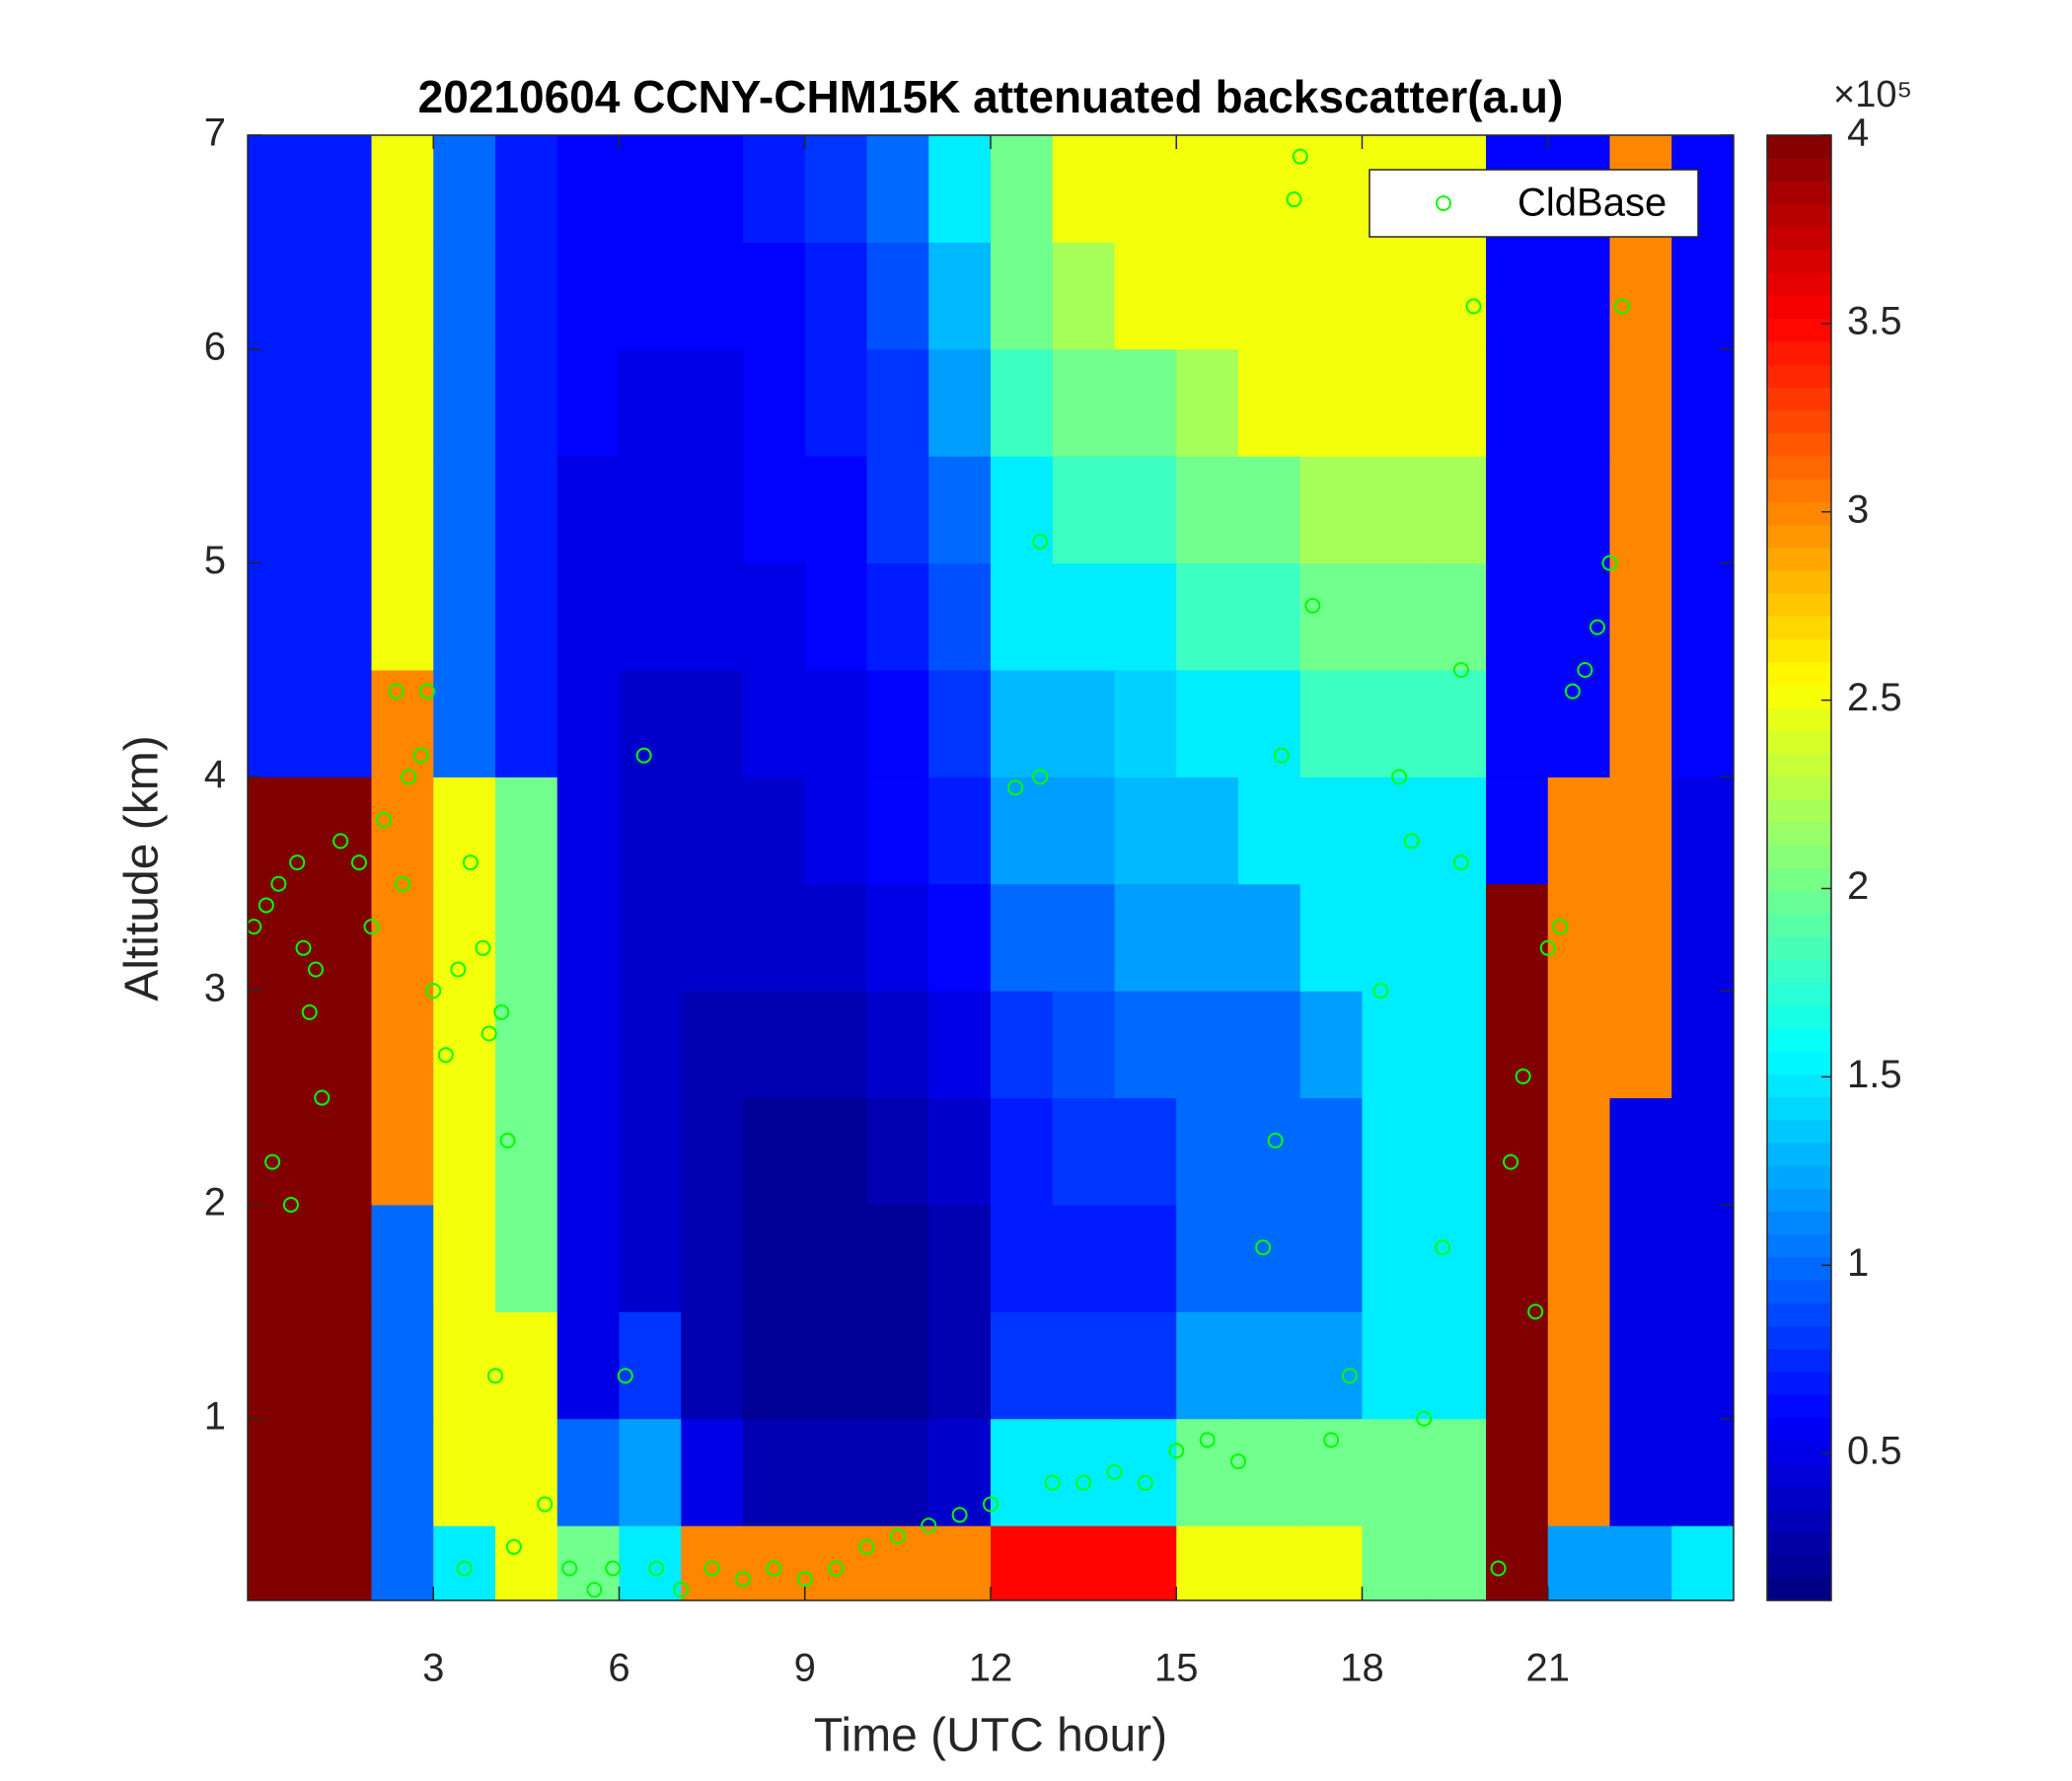 The width and height of the screenshot is (2072, 1781). Describe the element at coordinates (215, 775) in the screenshot. I see `y-tick-label: 4` at that location.